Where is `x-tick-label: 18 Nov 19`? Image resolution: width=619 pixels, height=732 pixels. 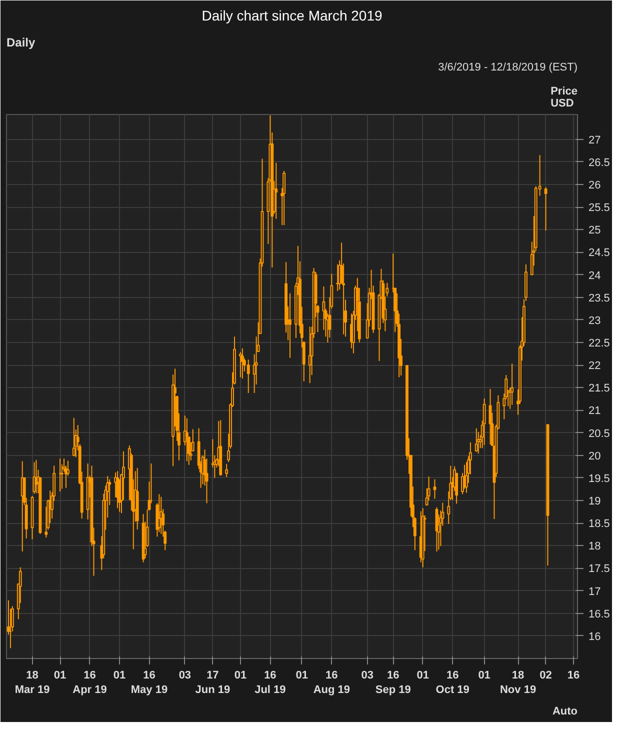 x-tick-label: 18 Nov 19 is located at coordinates (518, 683).